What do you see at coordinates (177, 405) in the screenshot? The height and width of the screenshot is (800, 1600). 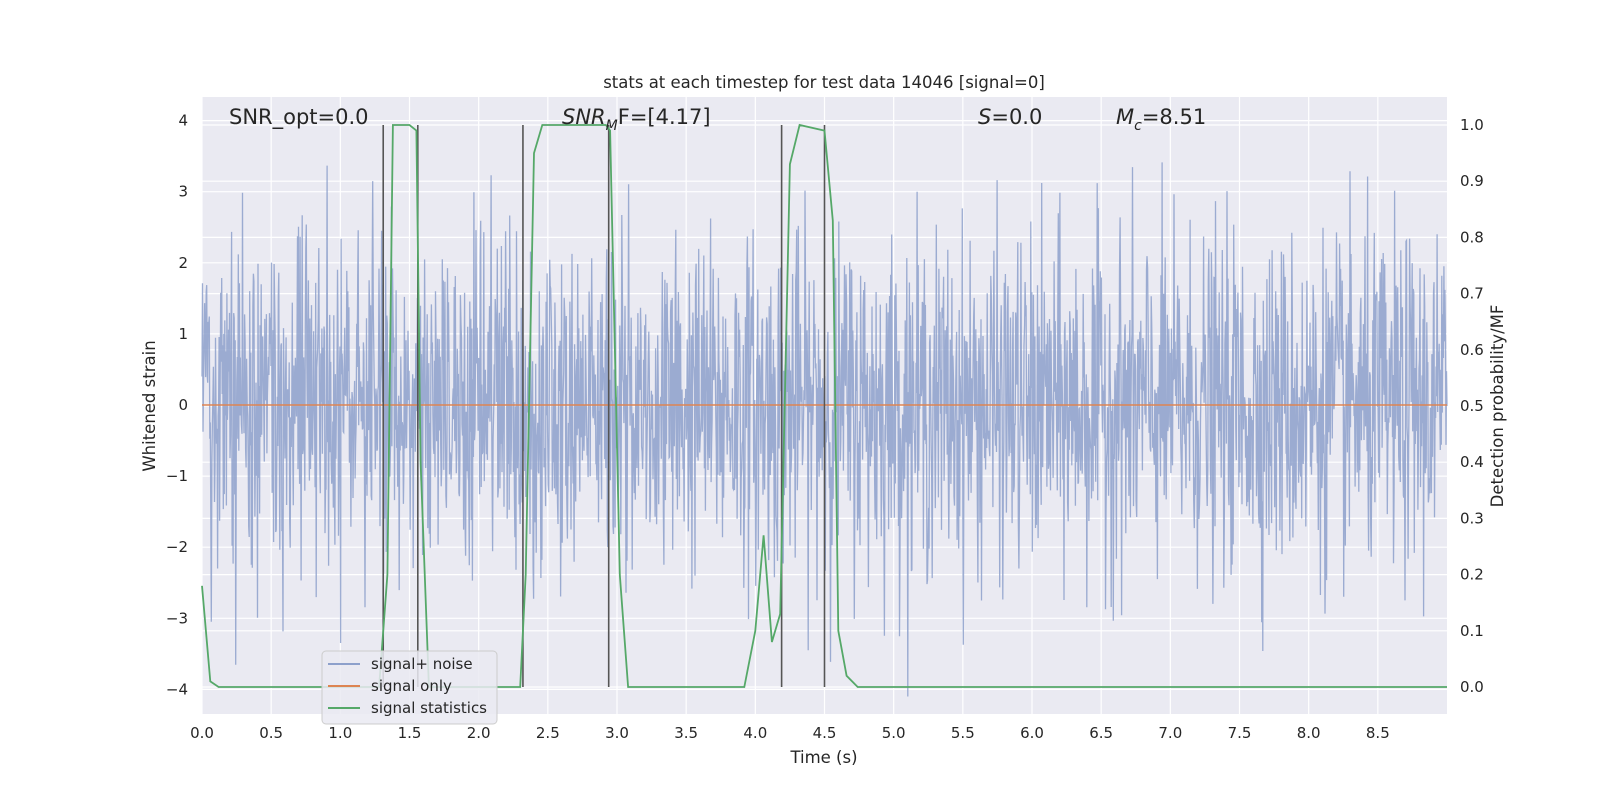 I see `y-left-tick-labels: 4 3 2 1 0 −1 −2 −3 −4` at bounding box center [177, 405].